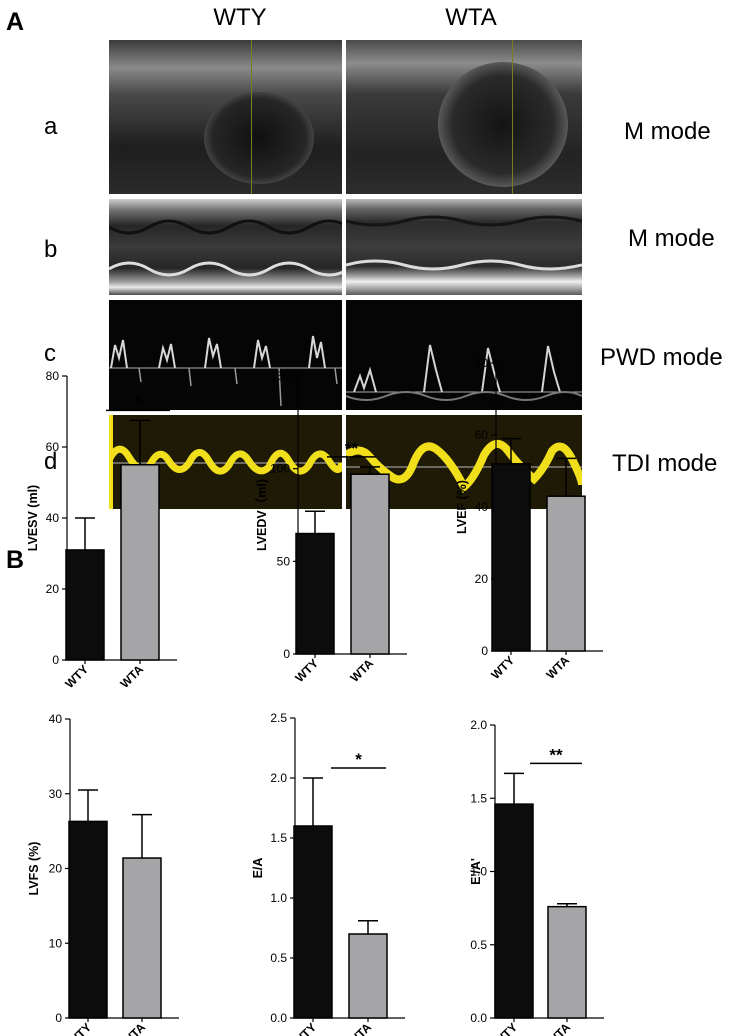  I want to click on x-tick-label: WTY, so click(505, 1028).